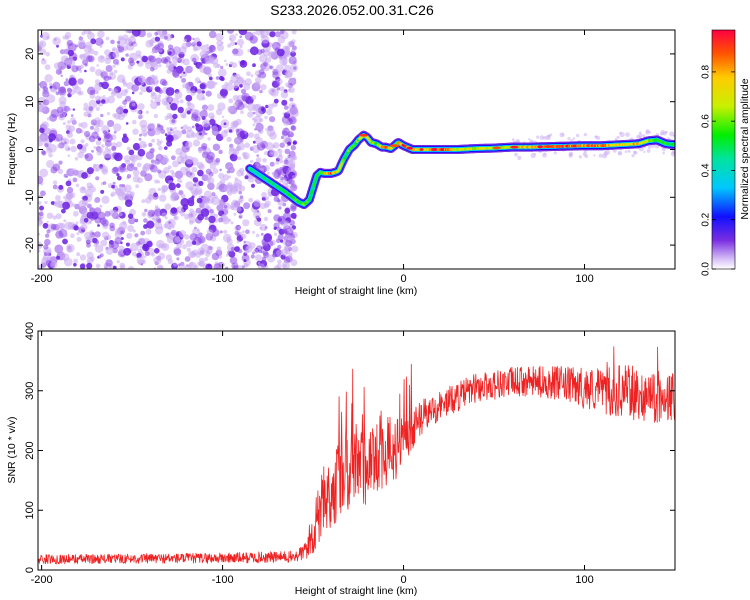  I want to click on y-tick-label: 400, so click(30, 331).